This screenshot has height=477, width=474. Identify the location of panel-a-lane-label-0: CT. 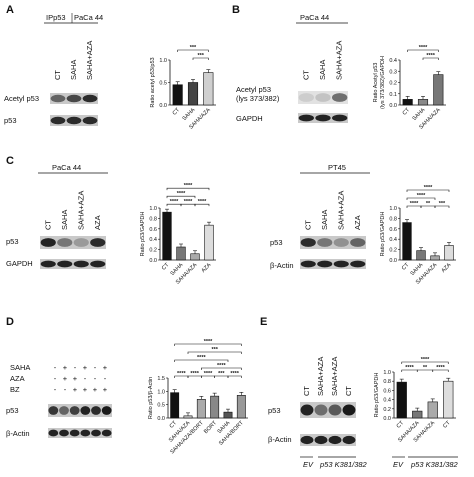
(57, 75).